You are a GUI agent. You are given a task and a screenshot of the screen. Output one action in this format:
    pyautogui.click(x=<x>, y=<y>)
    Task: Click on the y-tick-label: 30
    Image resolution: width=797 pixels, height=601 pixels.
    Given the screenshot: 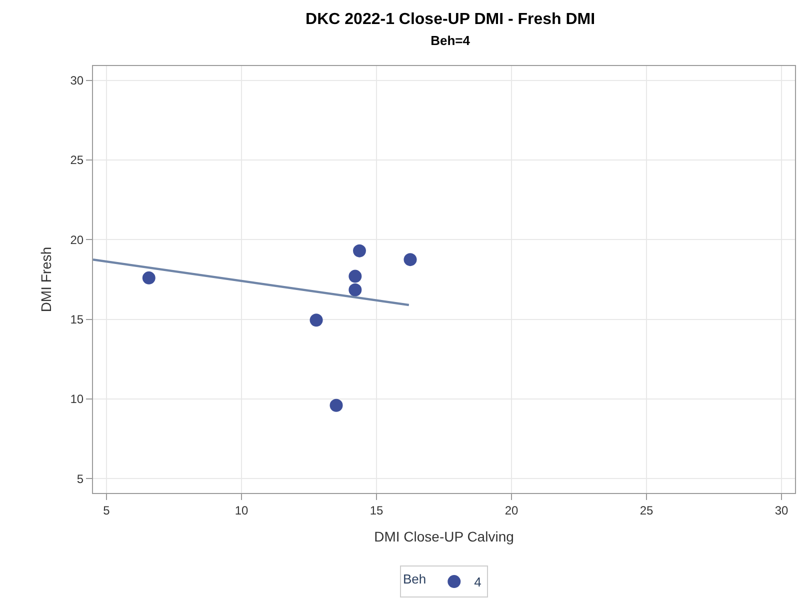 What is the action you would take?
    pyautogui.click(x=77, y=81)
    